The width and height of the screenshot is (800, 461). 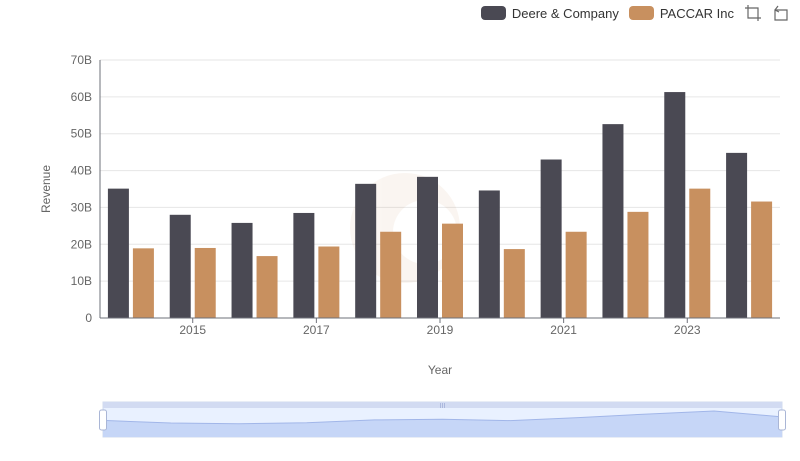 What do you see at coordinates (81, 207) in the screenshot?
I see `y-tick-label: 30B` at bounding box center [81, 207].